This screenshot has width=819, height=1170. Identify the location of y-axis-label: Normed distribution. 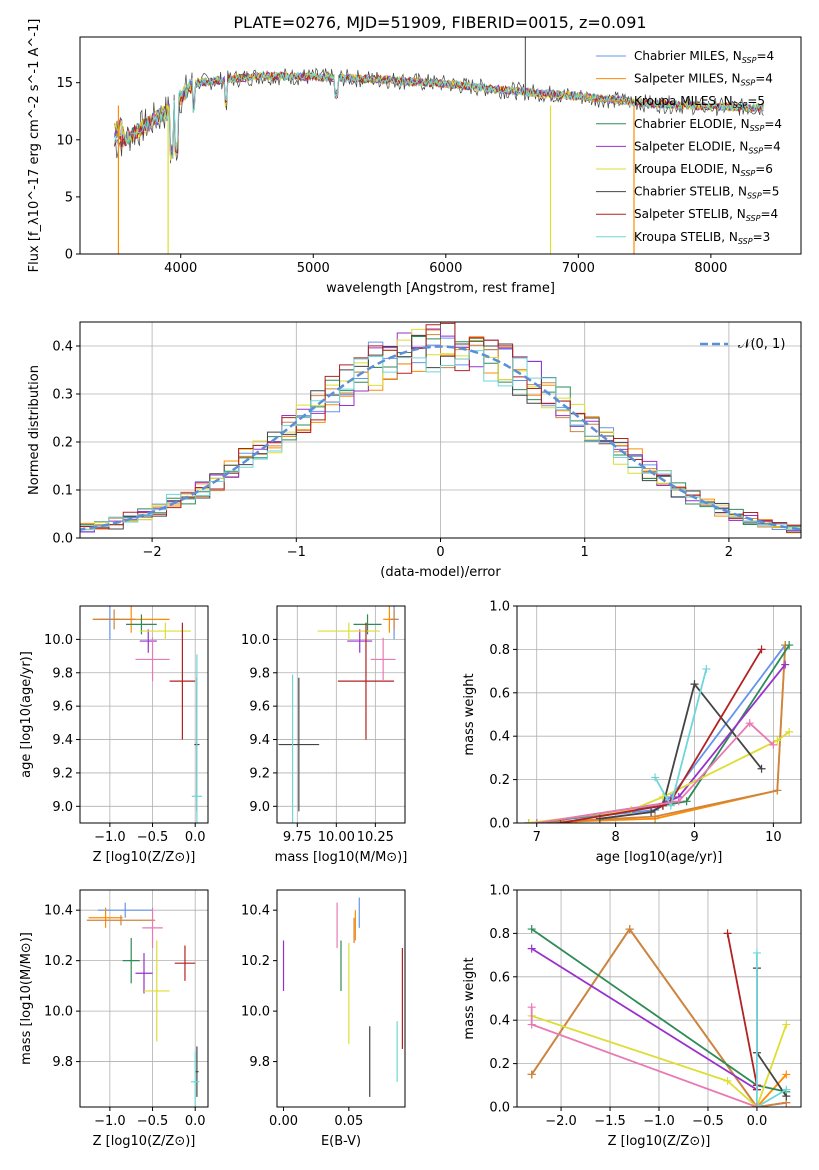
(34, 430).